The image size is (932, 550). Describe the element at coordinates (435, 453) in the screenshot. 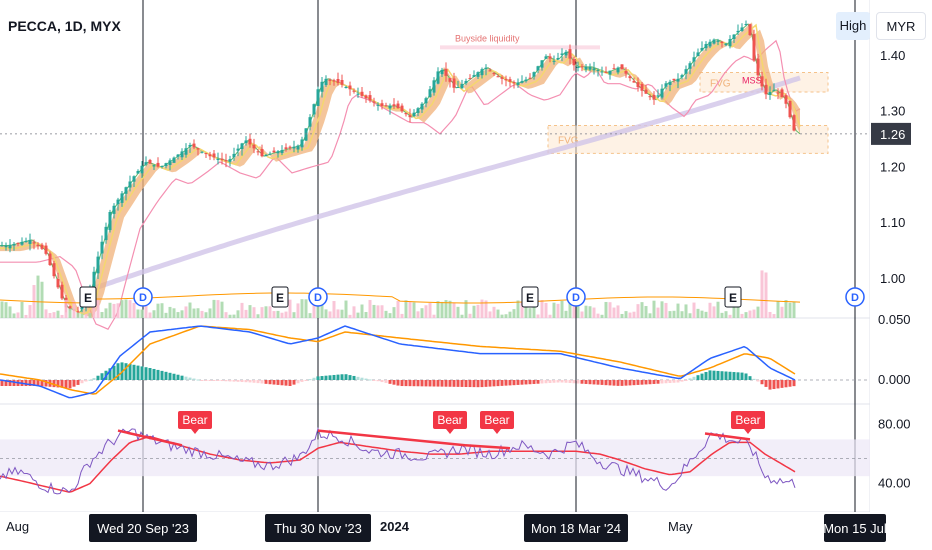

I see `rsi-pane: Bear Bear Bear Bear` at that location.